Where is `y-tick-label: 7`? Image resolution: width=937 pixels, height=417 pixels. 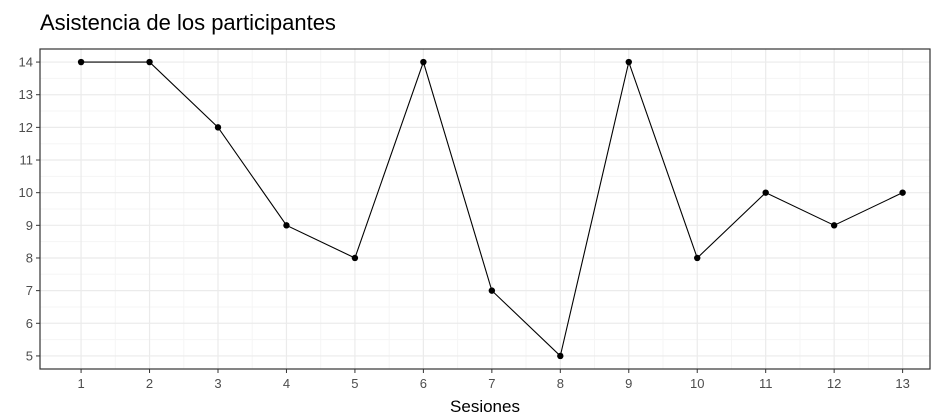 y-tick-label: 7 is located at coordinates (29, 290).